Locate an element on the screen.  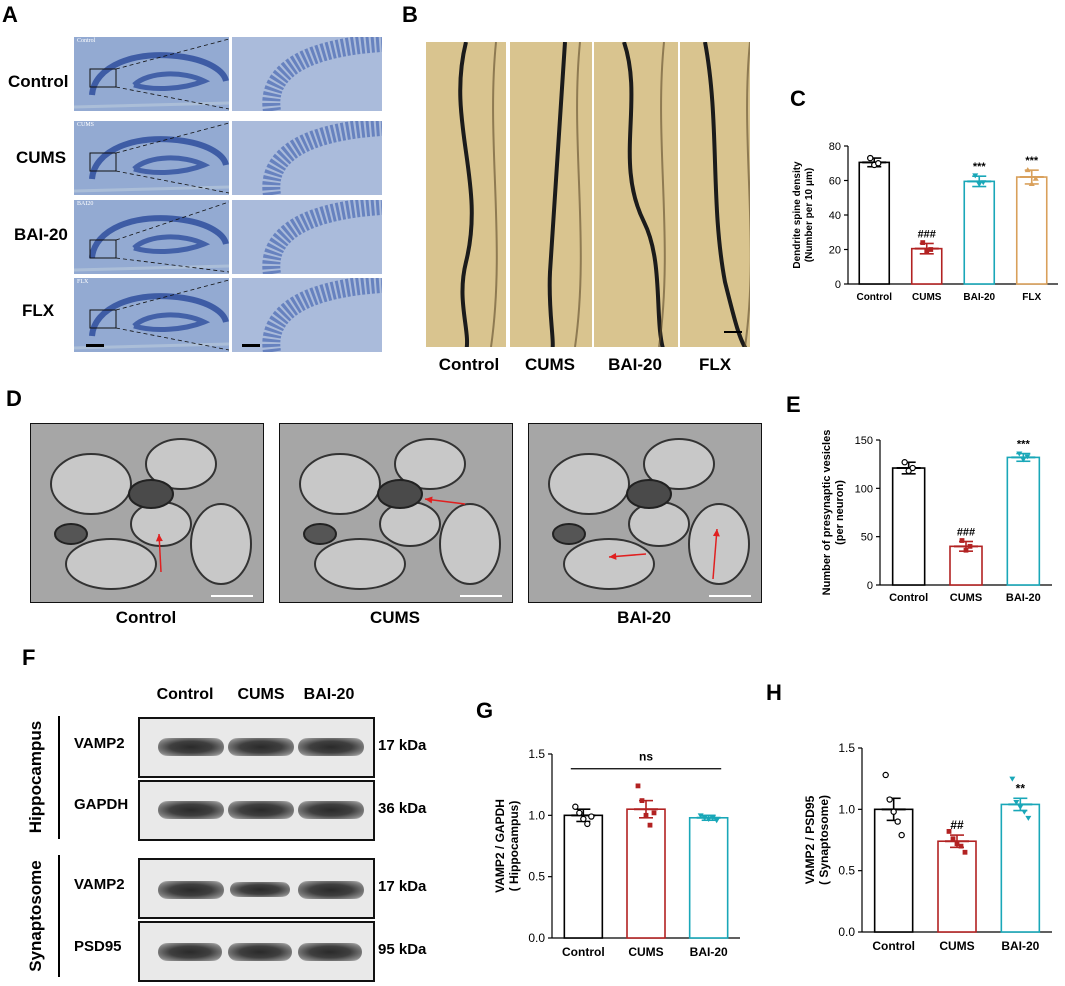
panel-letter-h: H is located at coordinates (774, 692).